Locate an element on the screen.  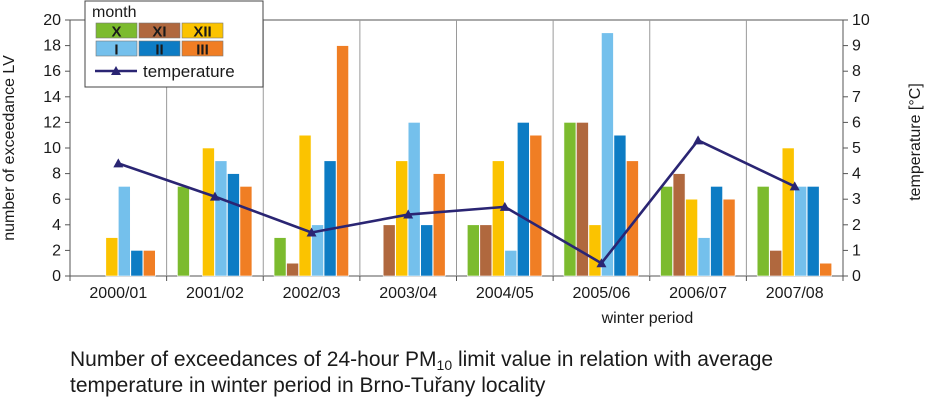
bar-X-2002/03 is located at coordinates (280, 257).